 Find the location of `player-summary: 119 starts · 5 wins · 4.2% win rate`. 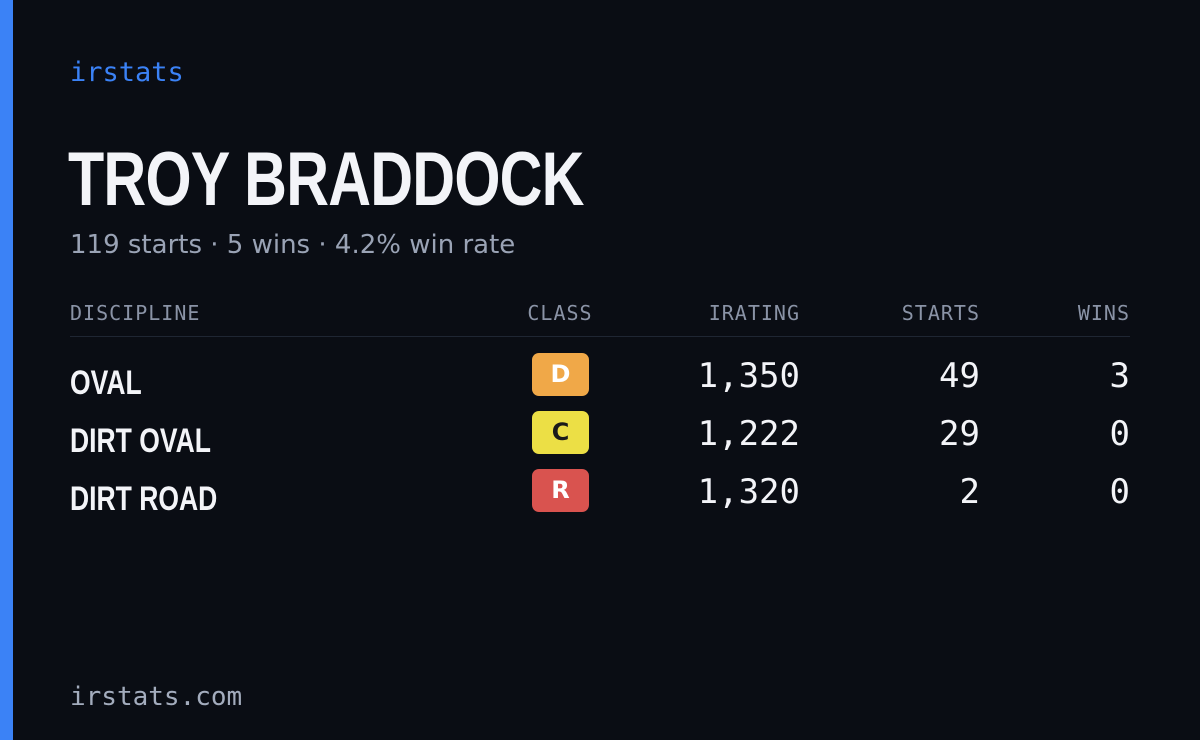

player-summary: 119 starts · 5 wins · 4.2% win rate is located at coordinates (293, 245).